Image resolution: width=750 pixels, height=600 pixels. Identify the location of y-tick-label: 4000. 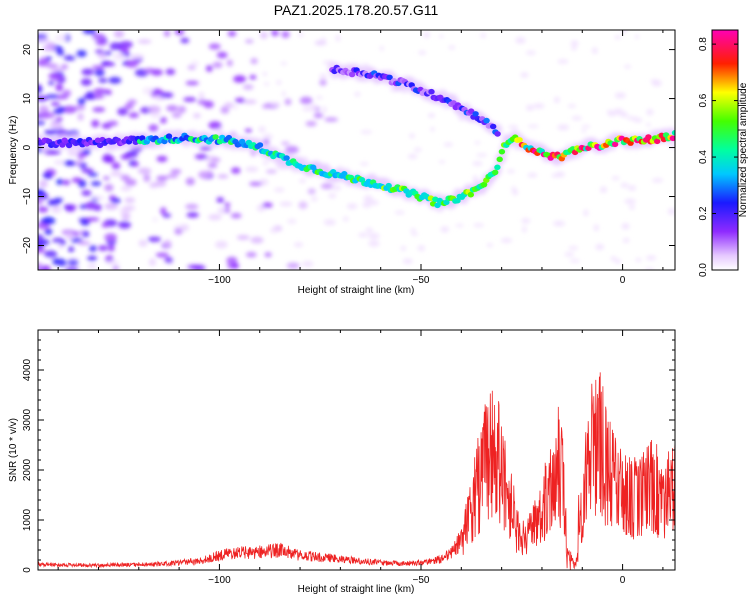
(27, 369).